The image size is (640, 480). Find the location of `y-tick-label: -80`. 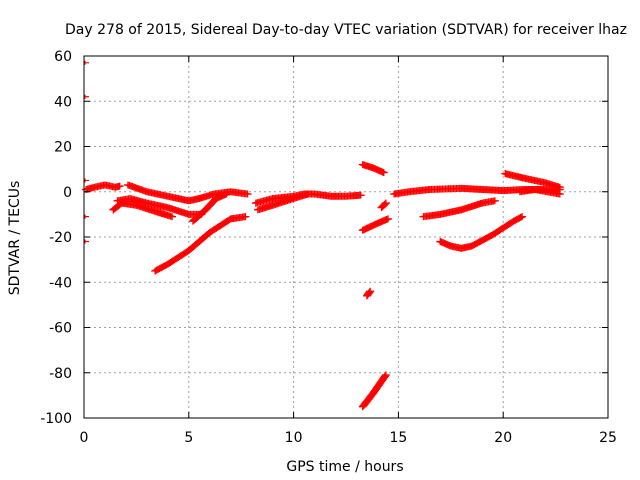

y-tick-label: -80 is located at coordinates (60, 374).